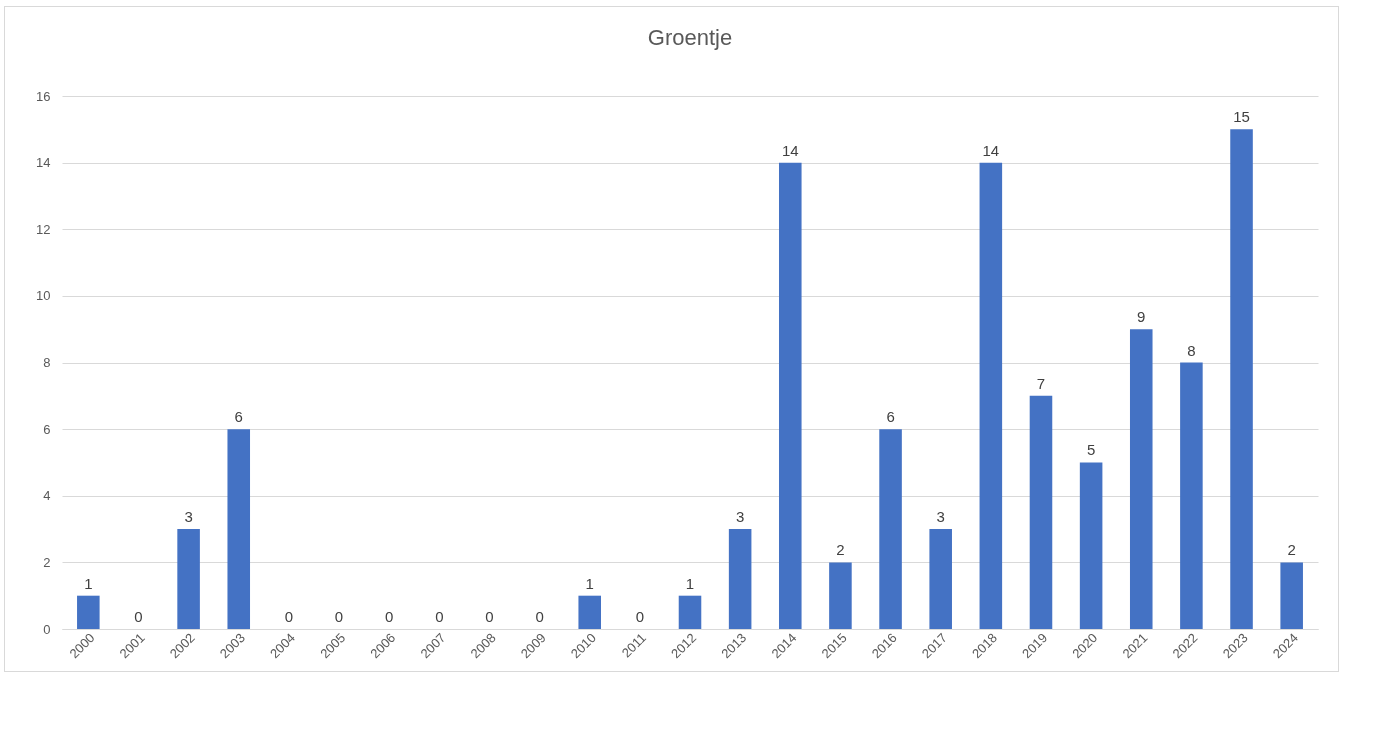 The height and width of the screenshot is (753, 1374). I want to click on data-label: 15, so click(1241, 117).